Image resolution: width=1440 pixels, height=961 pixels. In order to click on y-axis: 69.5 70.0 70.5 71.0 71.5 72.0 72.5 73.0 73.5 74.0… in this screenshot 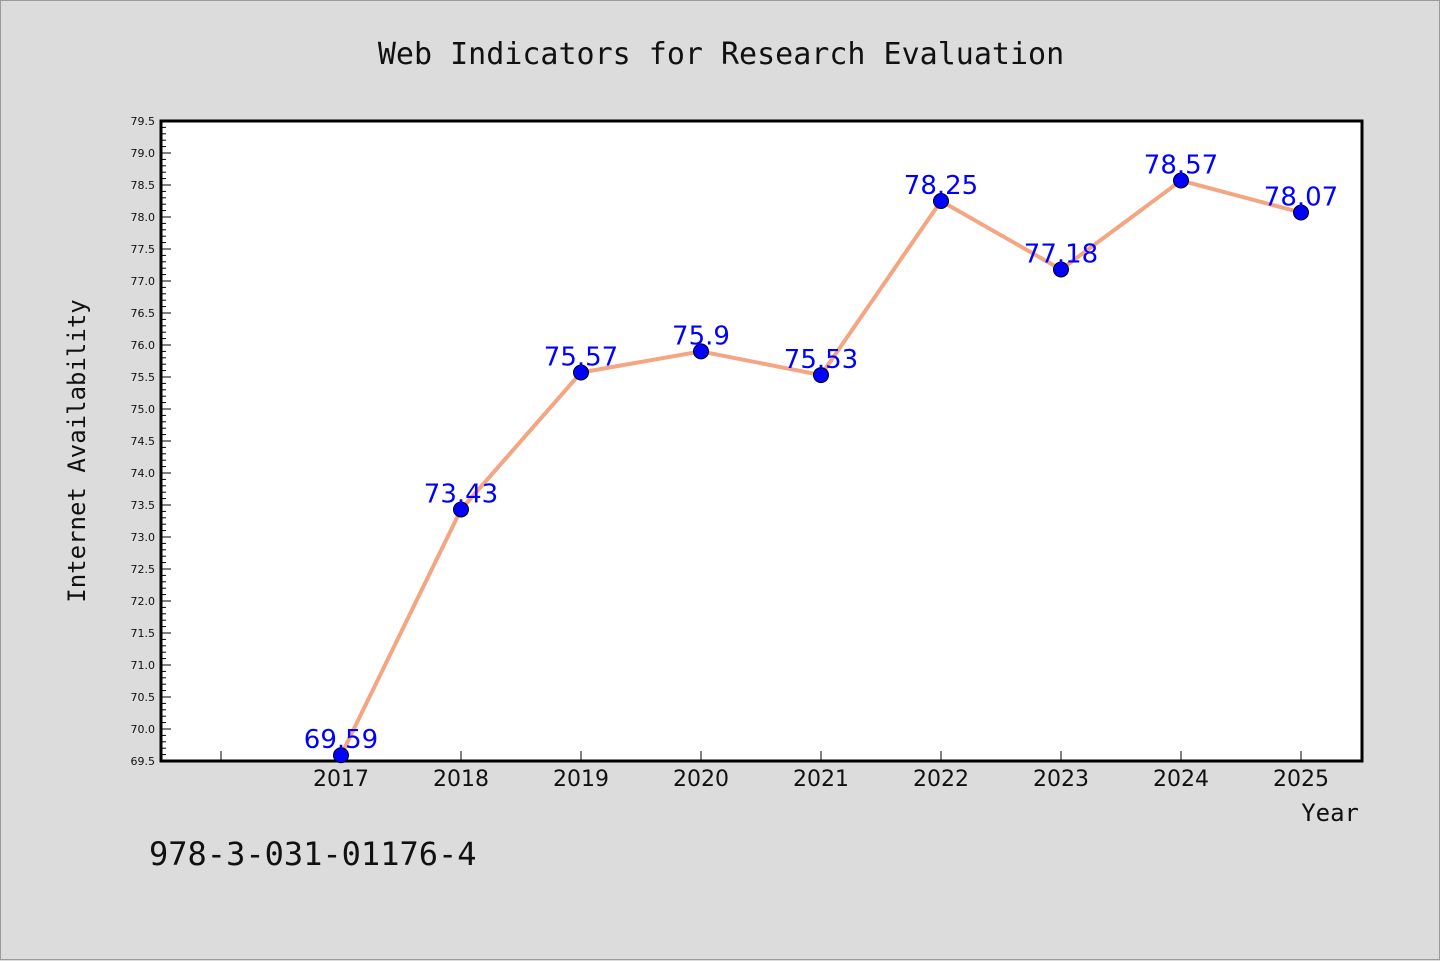, I will do `click(151, 441)`.